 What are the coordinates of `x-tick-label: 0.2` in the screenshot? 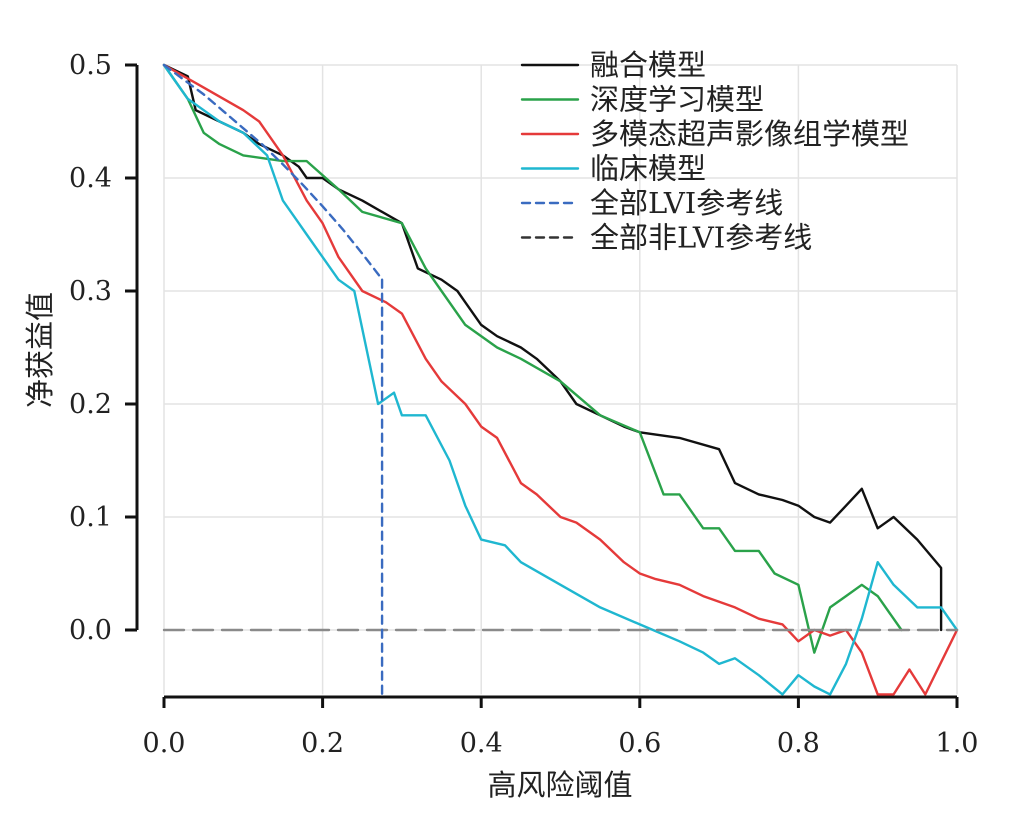 It's located at (322, 743).